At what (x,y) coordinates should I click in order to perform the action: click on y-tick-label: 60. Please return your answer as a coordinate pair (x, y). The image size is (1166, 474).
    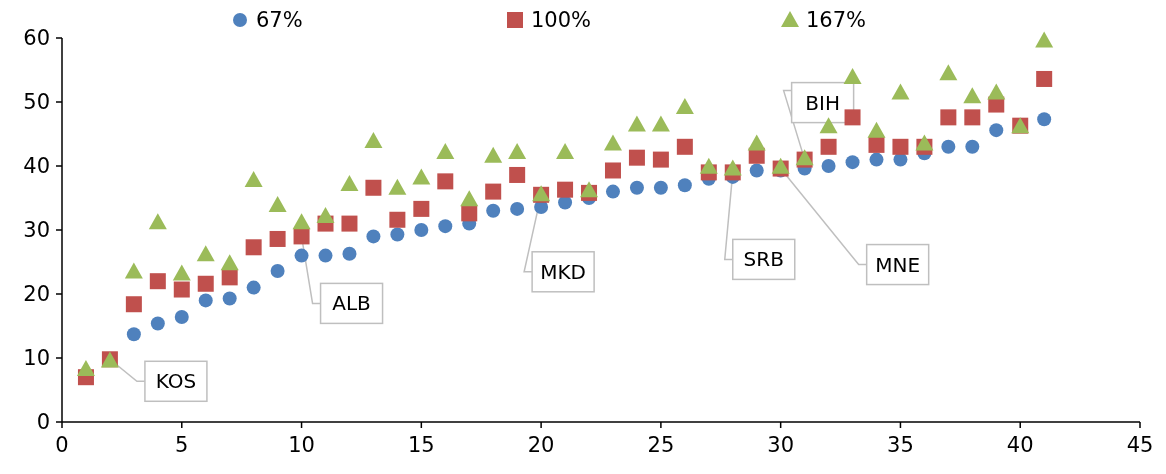
    Looking at the image, I should click on (36, 38).